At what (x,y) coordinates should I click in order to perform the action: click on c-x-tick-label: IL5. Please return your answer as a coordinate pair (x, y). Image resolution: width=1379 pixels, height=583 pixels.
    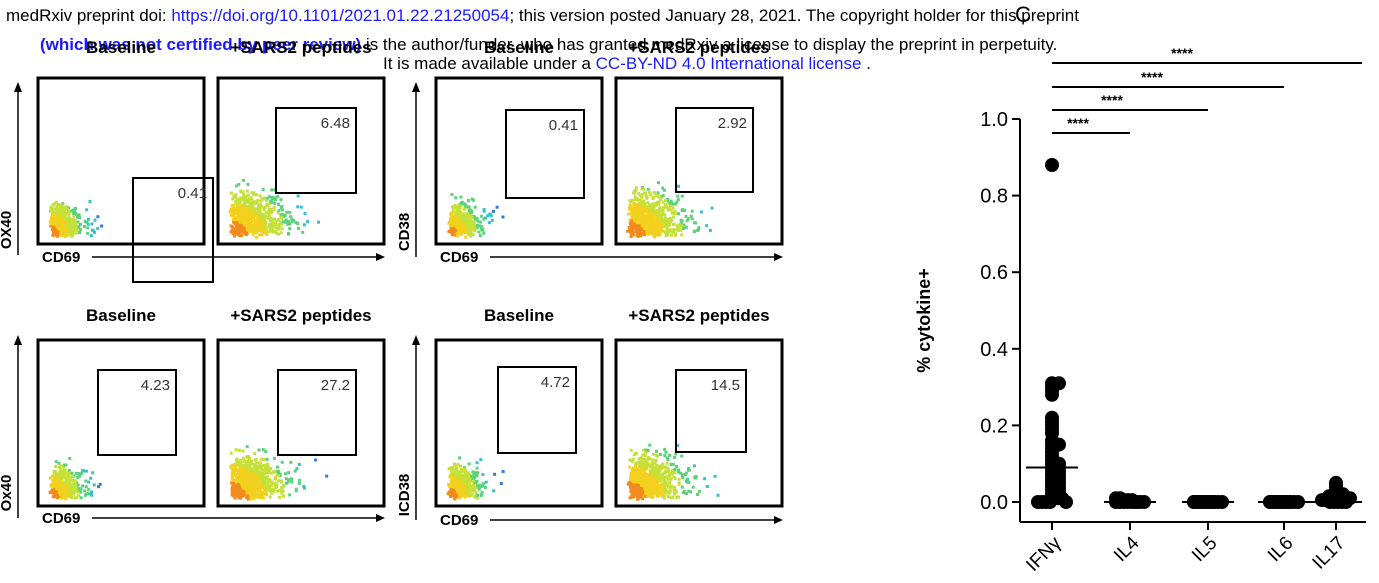
    Looking at the image, I should click on (1205, 550).